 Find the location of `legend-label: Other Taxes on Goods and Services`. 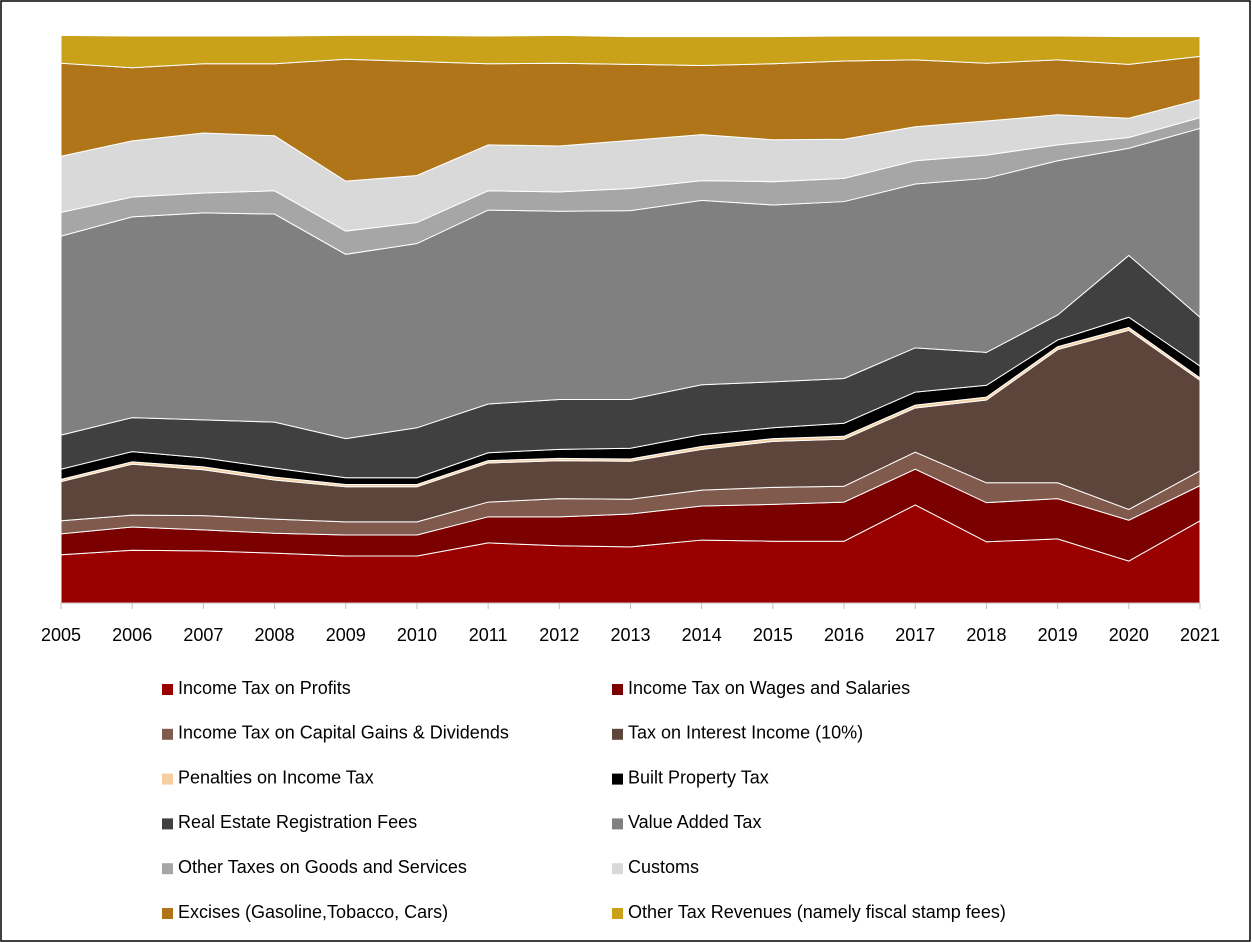

legend-label: Other Taxes on Goods and Services is located at coordinates (322, 867).